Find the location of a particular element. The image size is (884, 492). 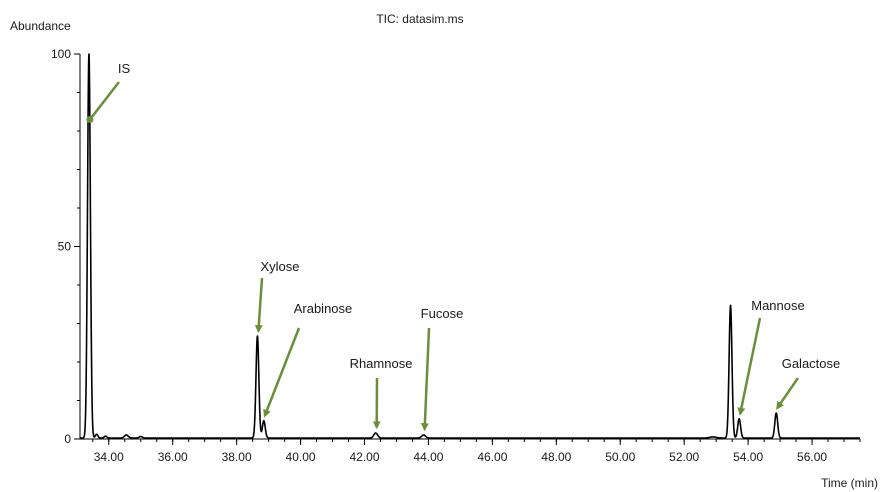

annotation-arrow-arabinose is located at coordinates (282, 372).